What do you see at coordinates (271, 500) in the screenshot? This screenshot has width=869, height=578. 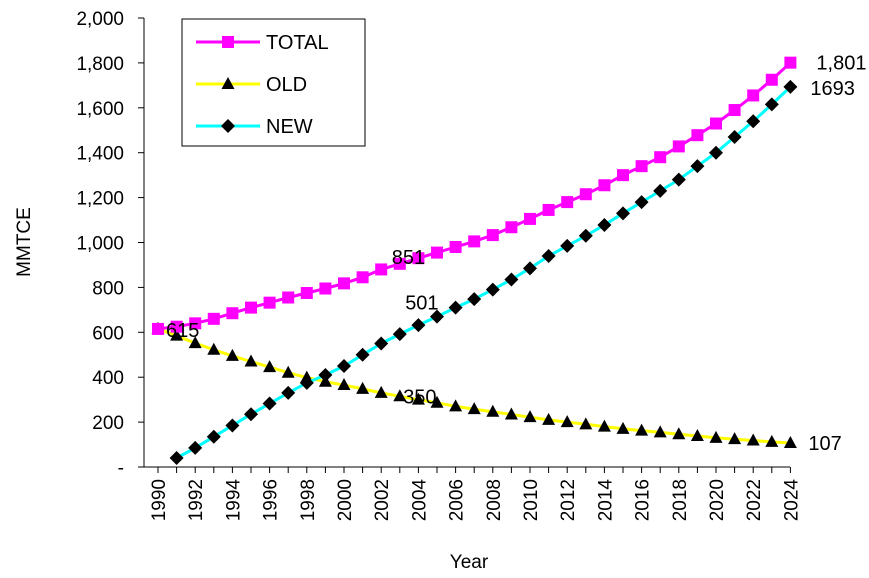 I see `x-tick-label: 1996` at bounding box center [271, 500].